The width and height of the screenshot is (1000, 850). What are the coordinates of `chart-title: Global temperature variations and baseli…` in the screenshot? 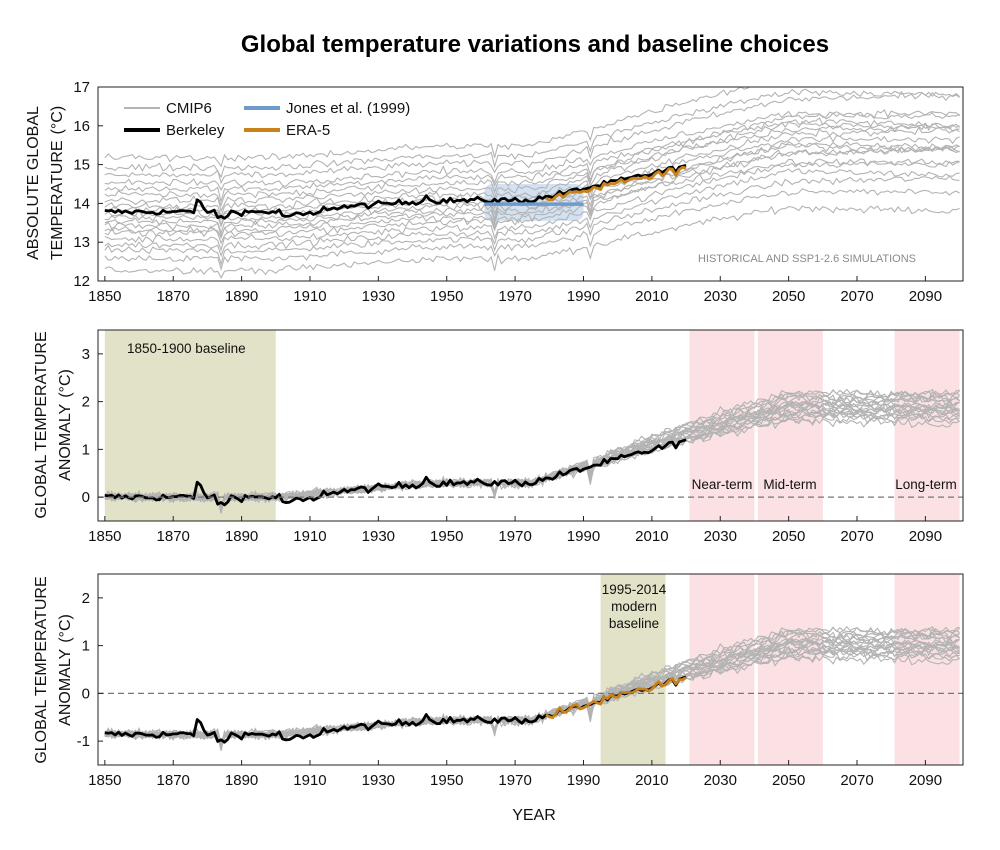 It's located at (535, 44).